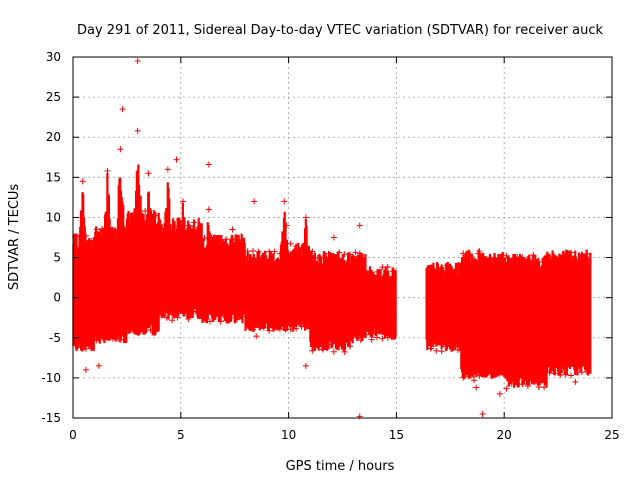  I want to click on x-tick-label: 15, so click(396, 435).